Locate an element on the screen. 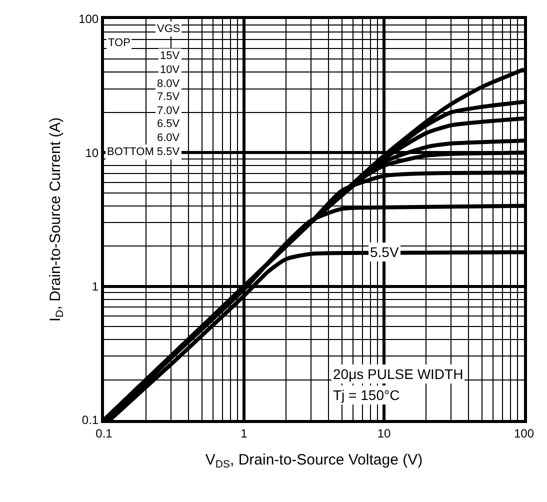 This screenshot has width=547, height=502. x-tick-label: 10 is located at coordinates (384, 433).